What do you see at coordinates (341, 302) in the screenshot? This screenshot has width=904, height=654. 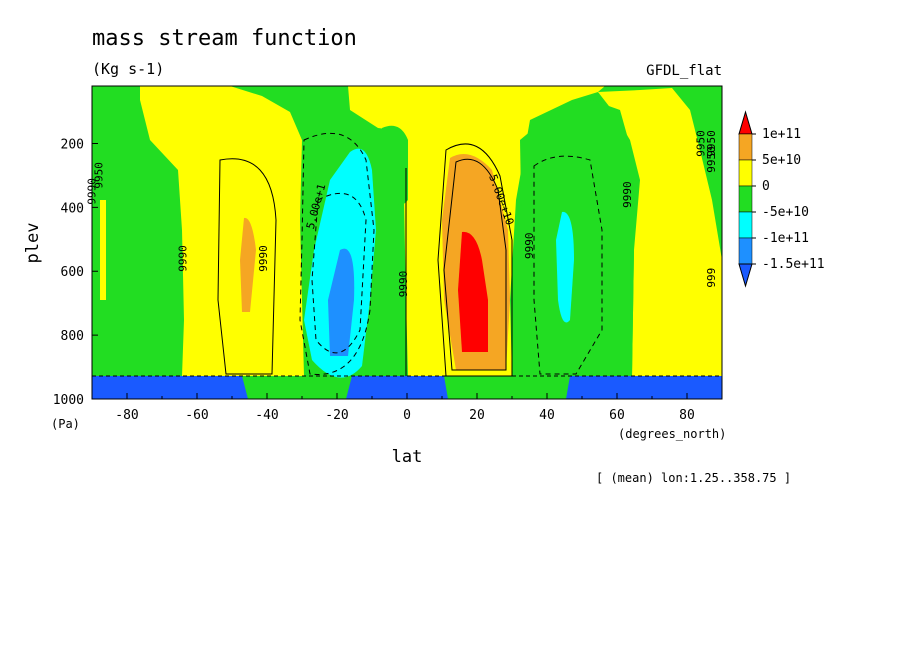 I see `region-southern-hadley-core` at bounding box center [341, 302].